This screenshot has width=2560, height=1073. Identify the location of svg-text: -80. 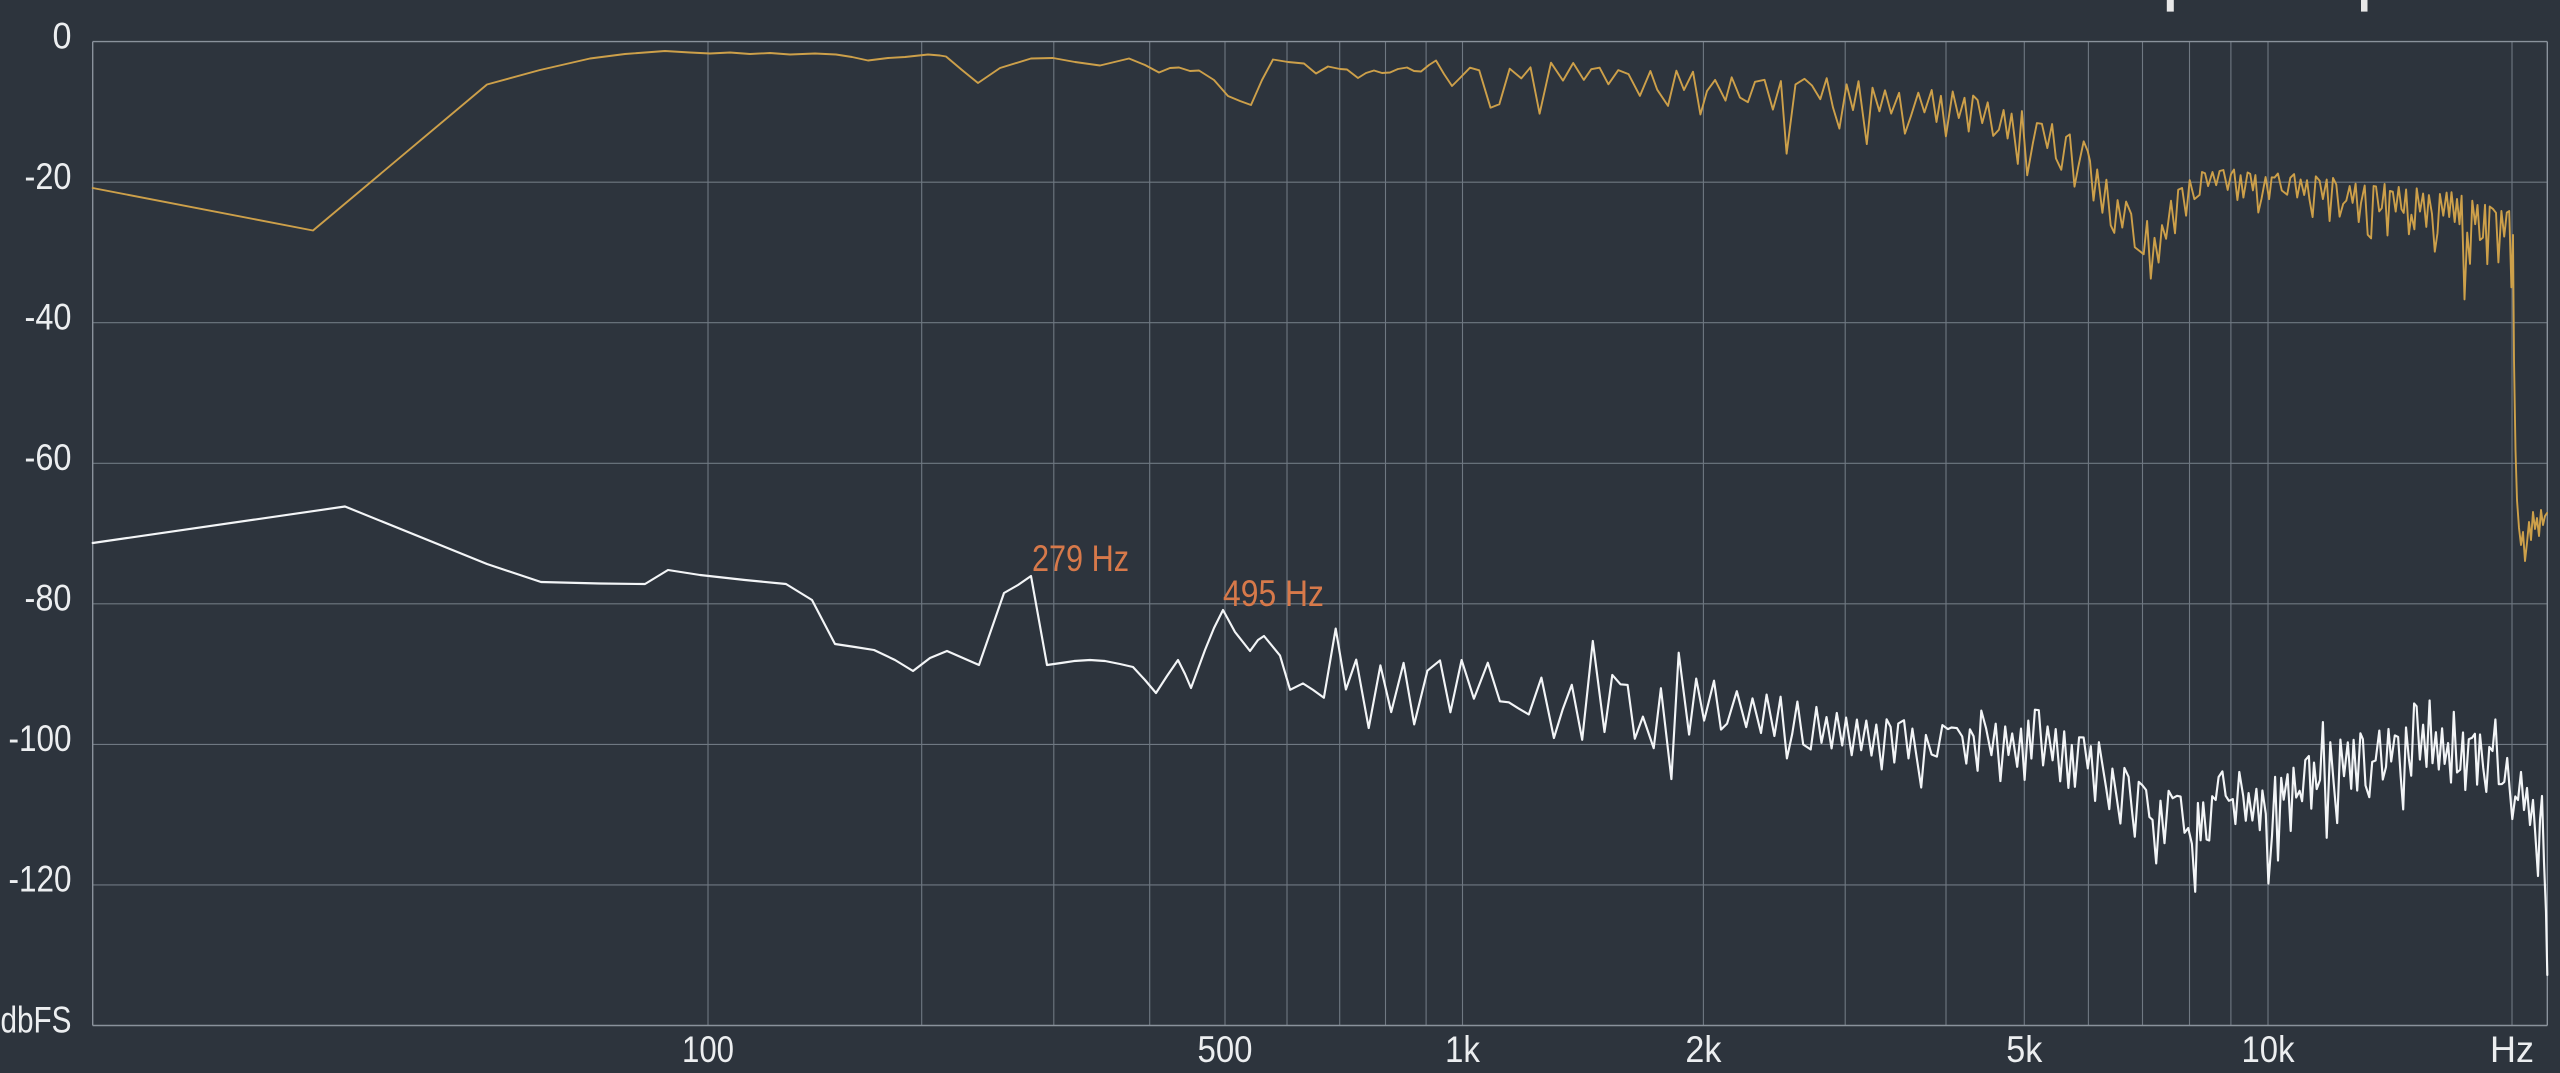
(48, 598).